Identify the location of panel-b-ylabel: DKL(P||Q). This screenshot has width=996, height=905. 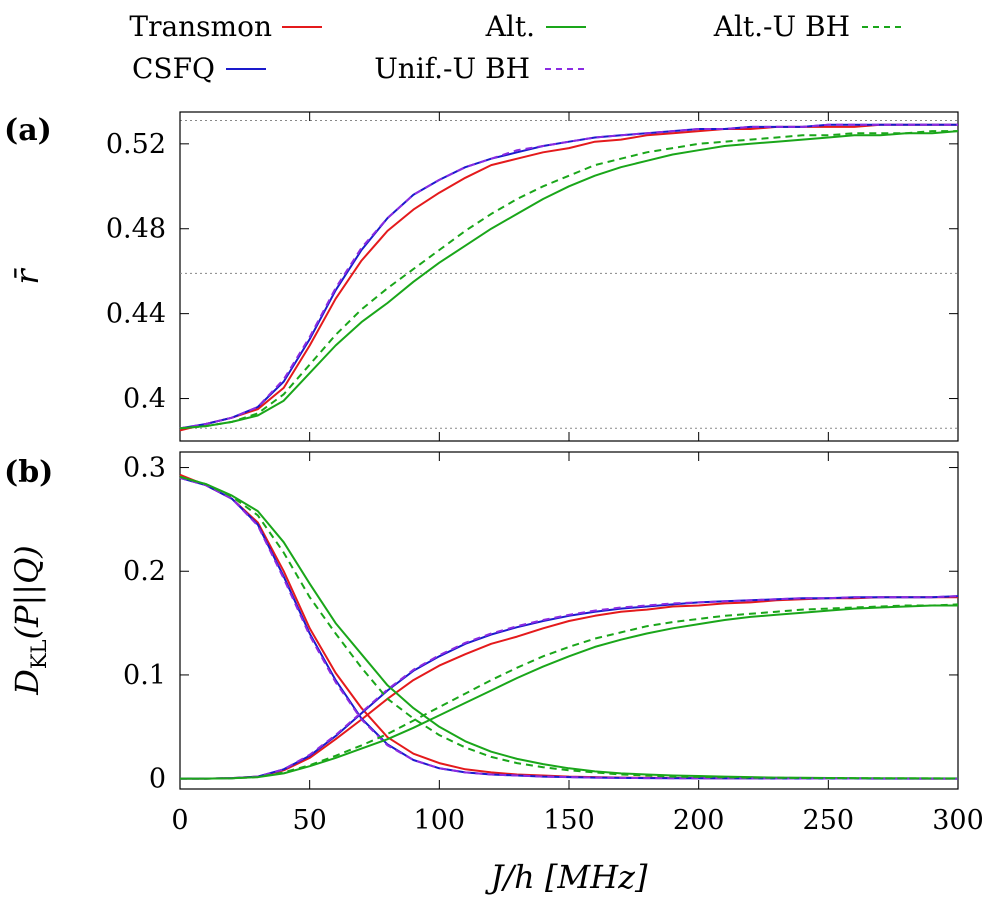
(29, 620).